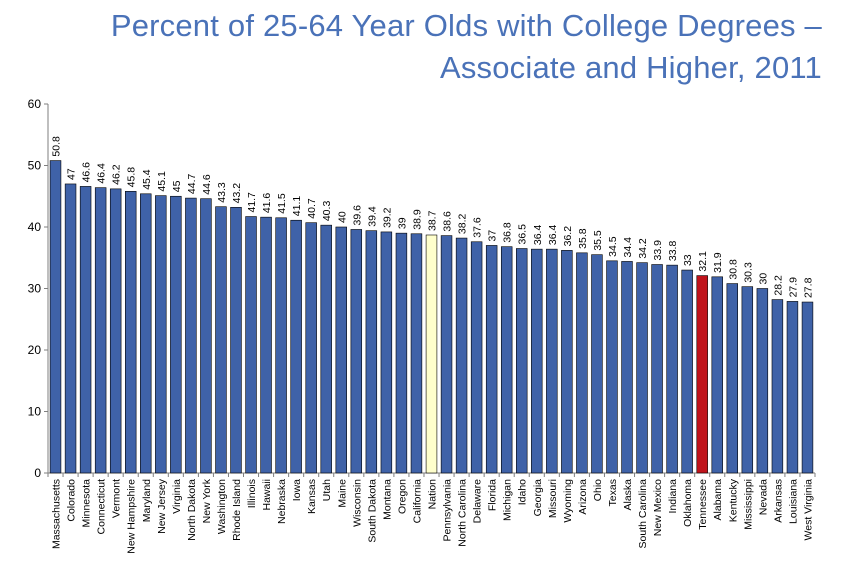 This screenshot has width=850, height=569. What do you see at coordinates (402, 496) in the screenshot?
I see `category-label: Oregon` at bounding box center [402, 496].